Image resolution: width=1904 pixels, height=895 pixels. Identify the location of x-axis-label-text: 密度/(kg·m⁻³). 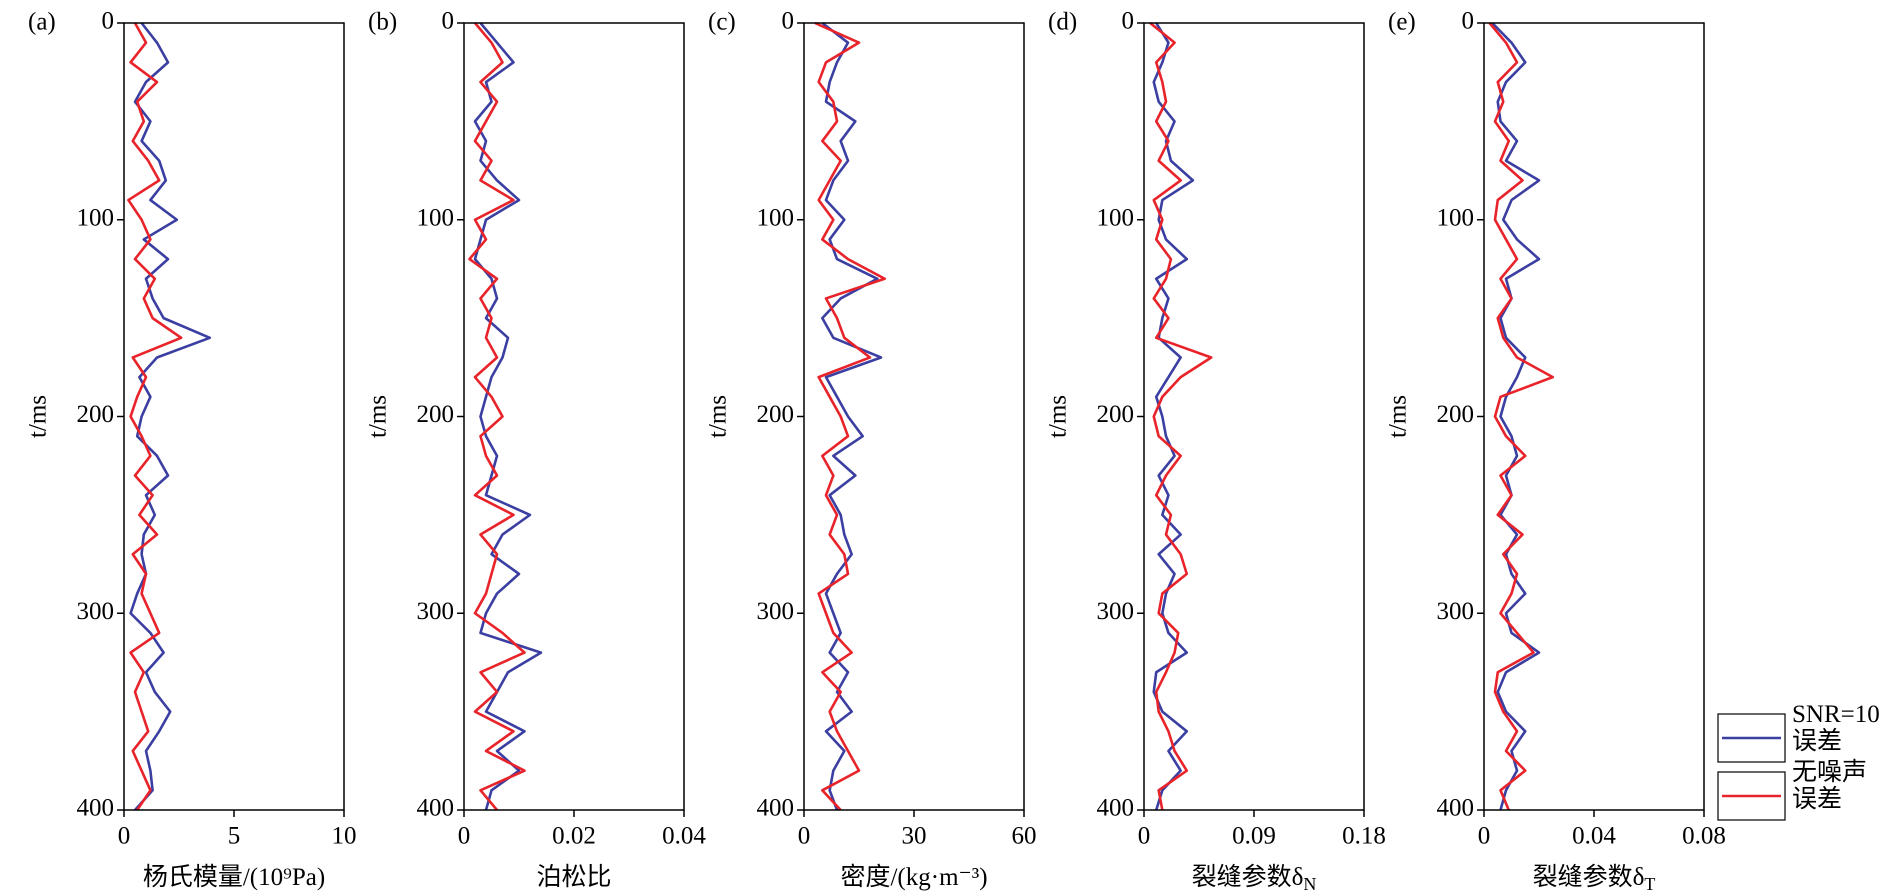
(913, 877).